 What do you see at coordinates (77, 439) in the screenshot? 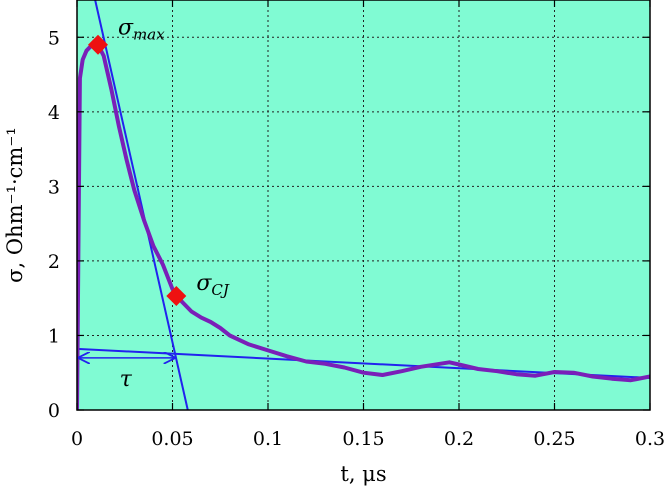
I see `x-tick-label: 0` at bounding box center [77, 439].